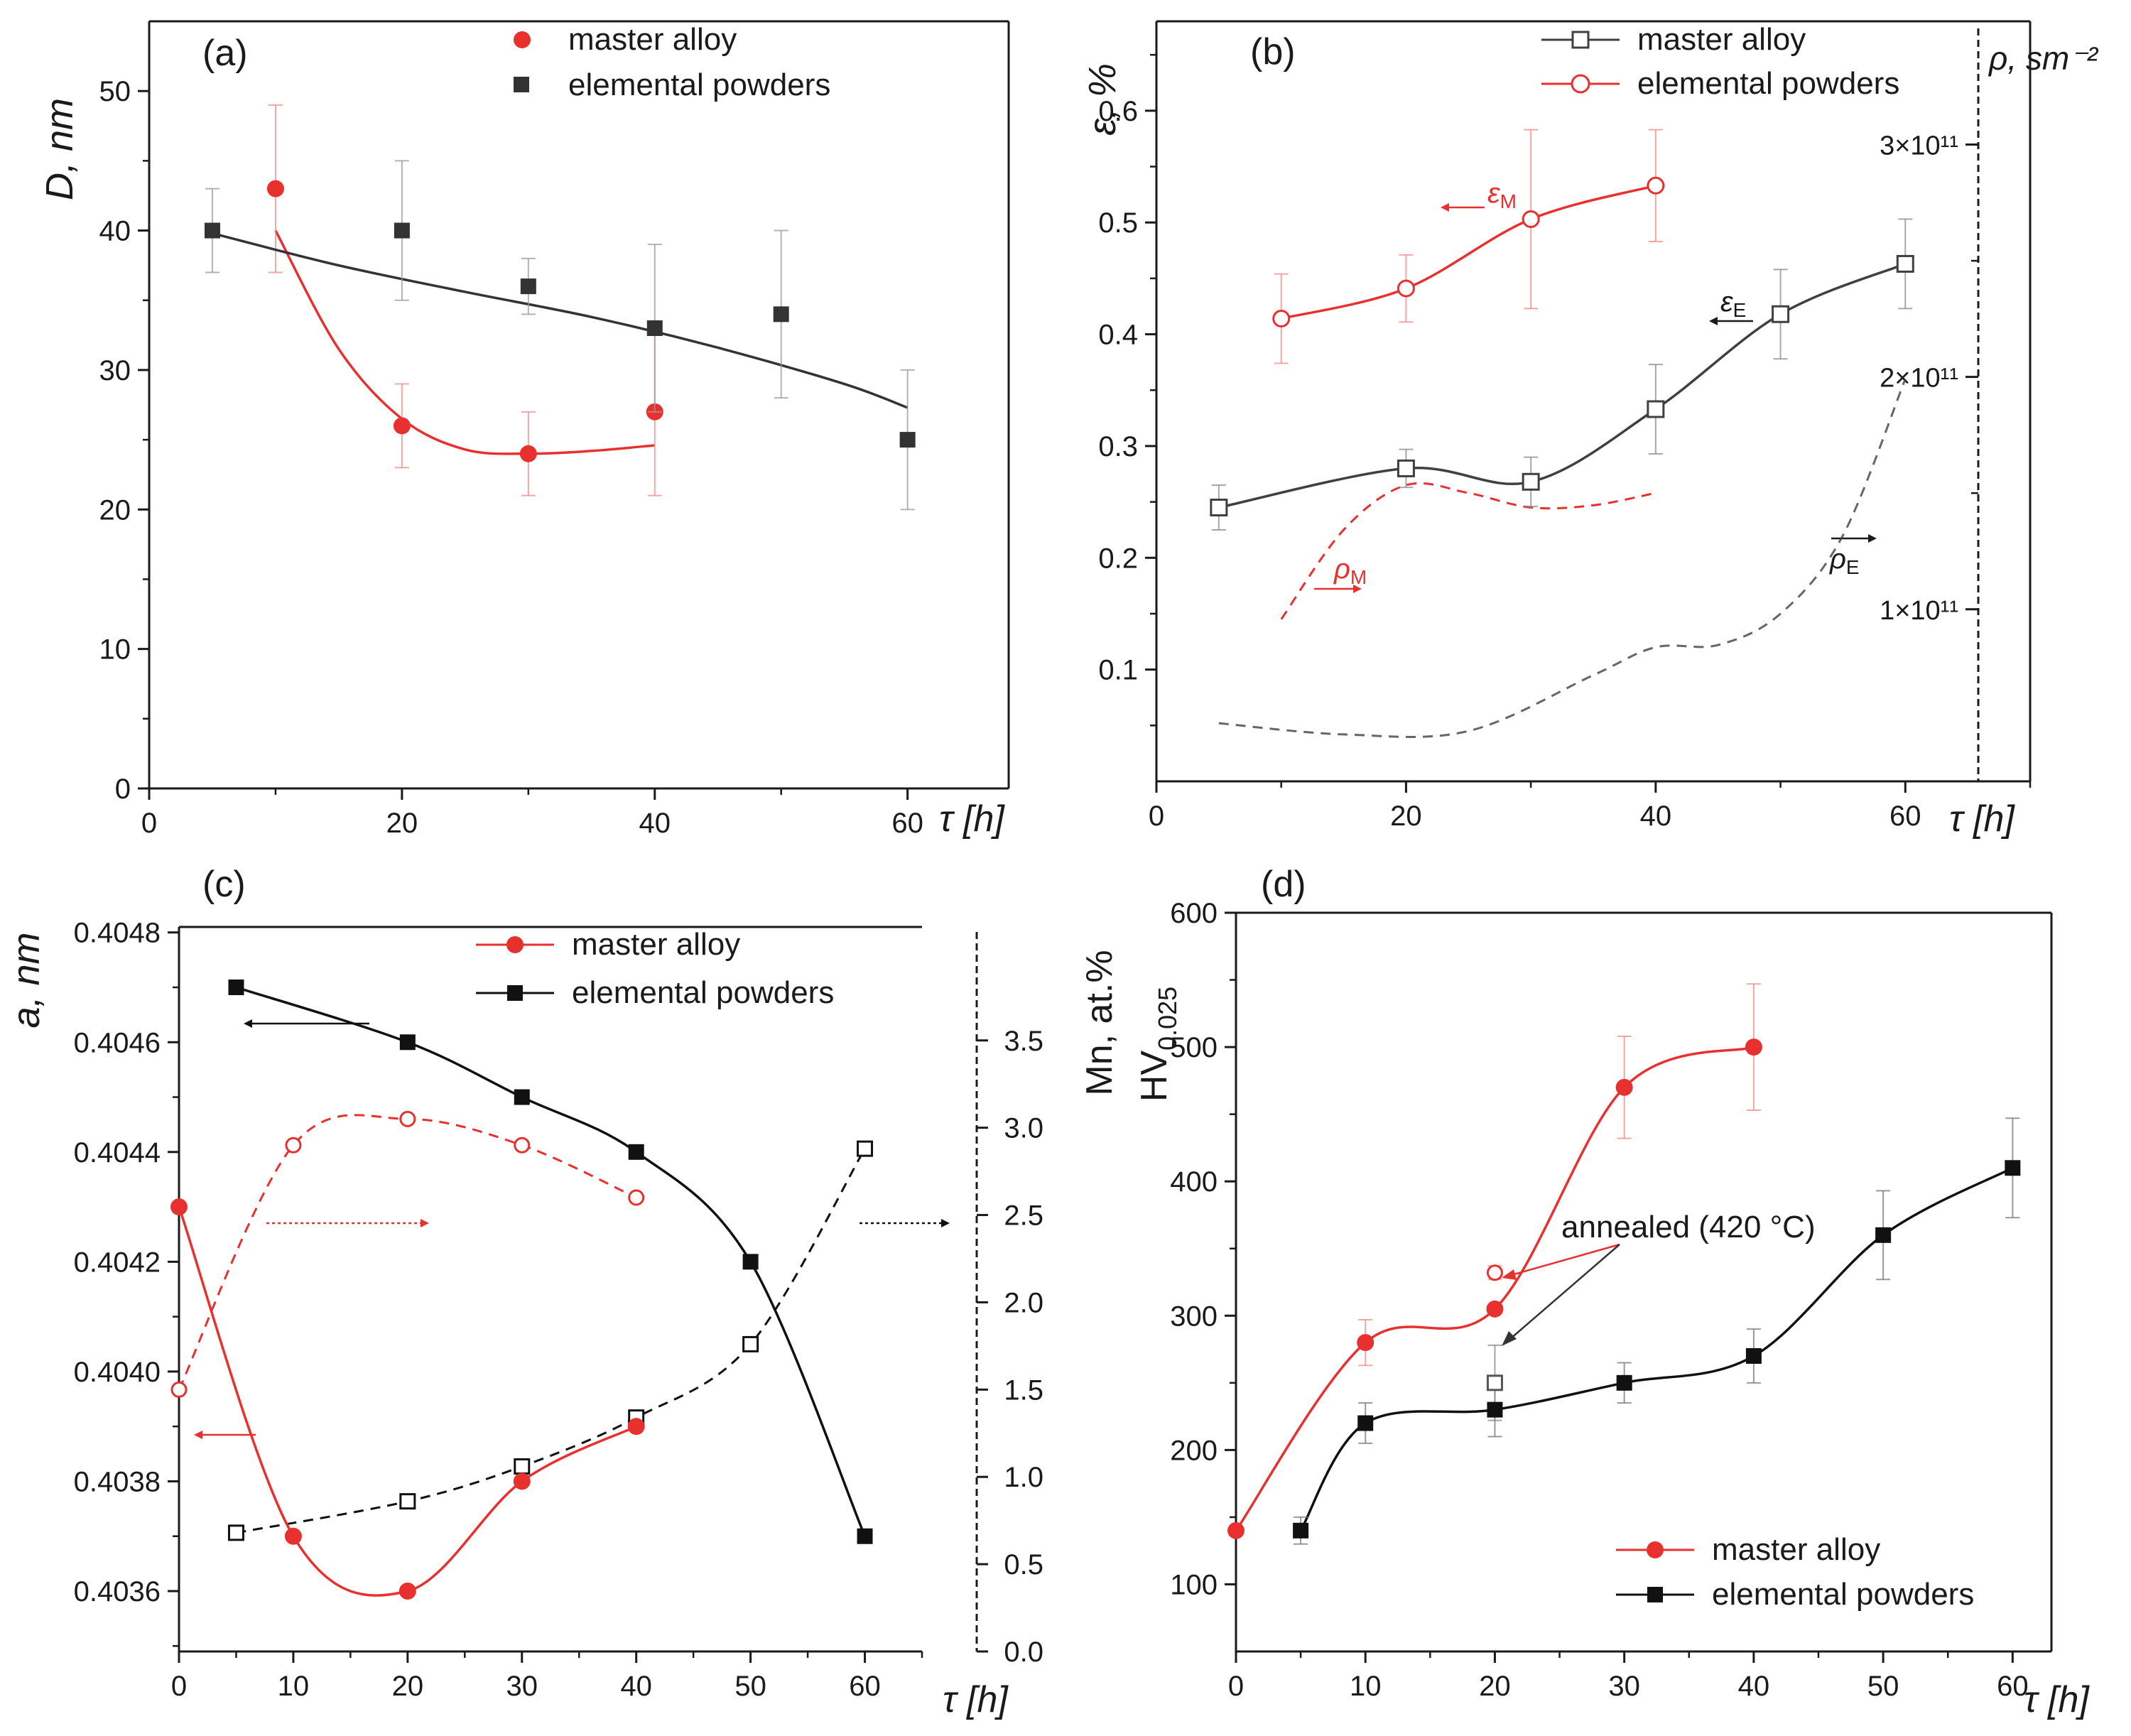 The image size is (2131, 1736). What do you see at coordinates (118, 933) in the screenshot?
I see `panel-c-y-tick-label-6: 0.4048` at bounding box center [118, 933].